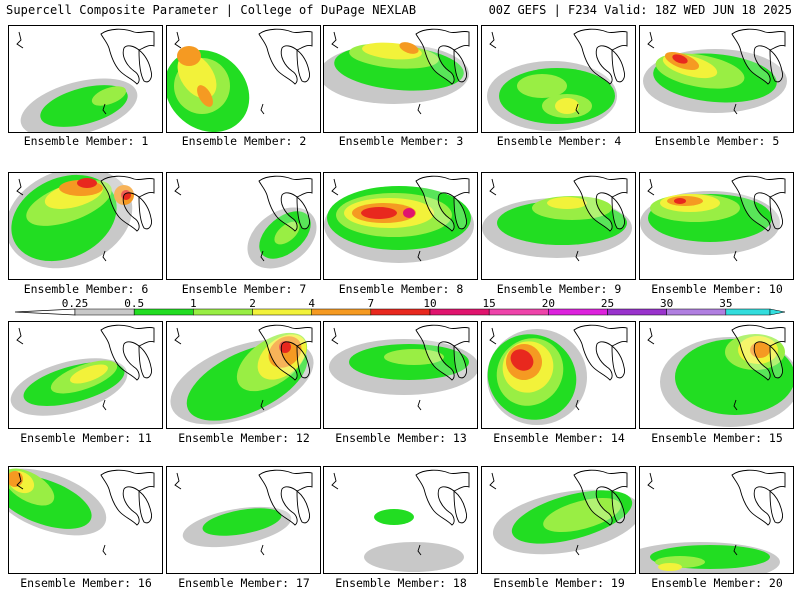 The height and width of the screenshot is (600, 800). What do you see at coordinates (726, 303) in the screenshot?
I see `legend-label: 35` at bounding box center [726, 303].